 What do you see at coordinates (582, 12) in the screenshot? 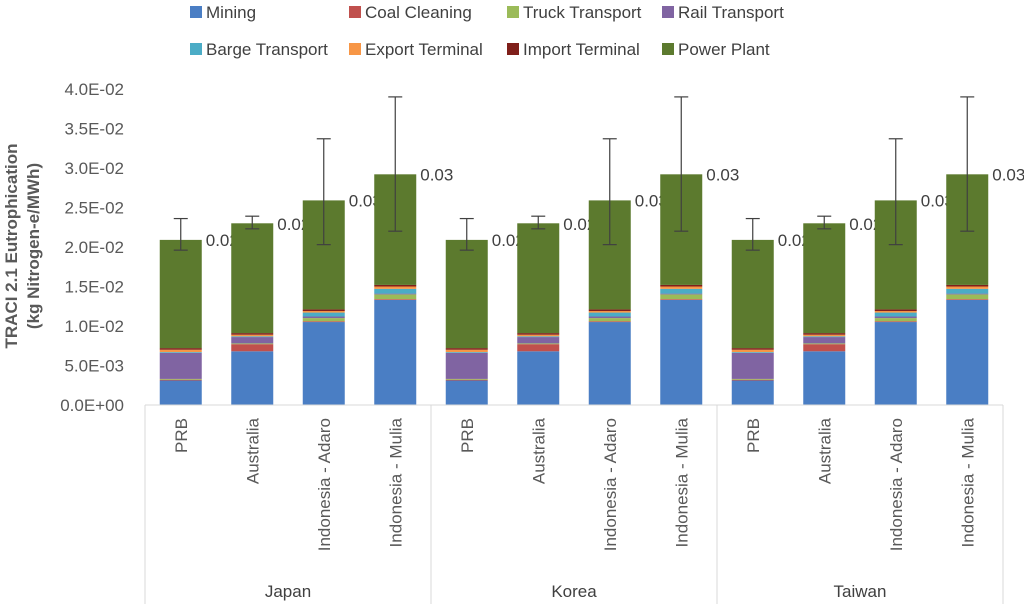
I see `legend-label: Truck Transport` at bounding box center [582, 12].